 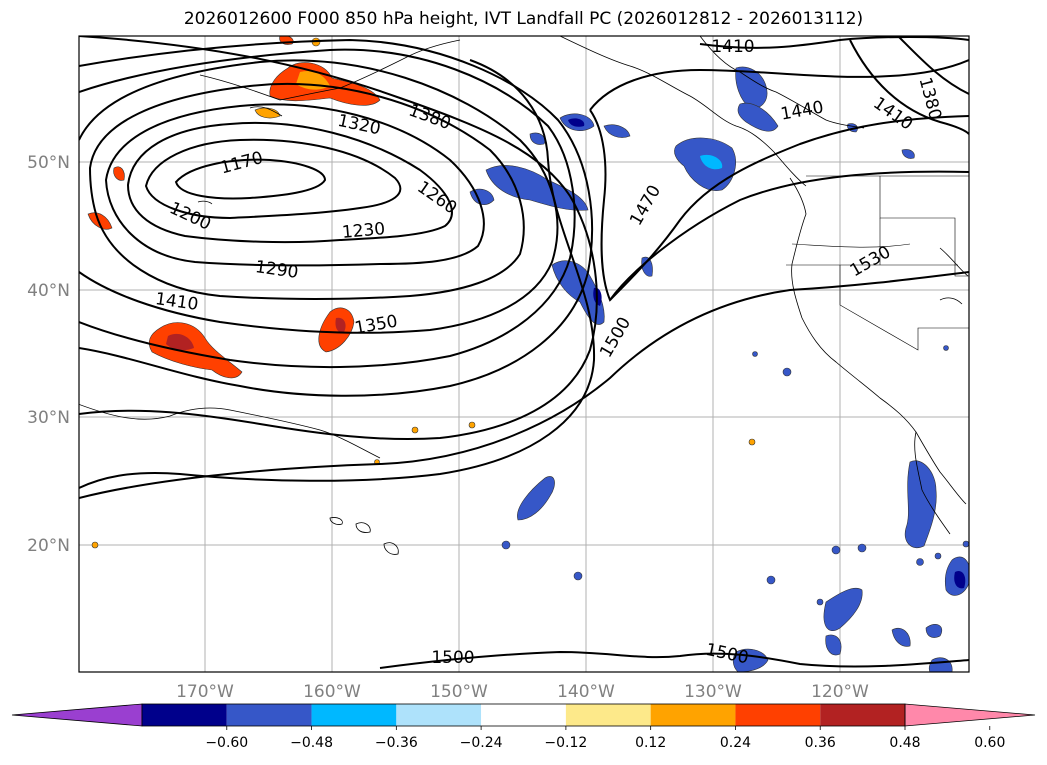 What do you see at coordinates (452, 658) in the screenshot?
I see `contour-label: 1500` at bounding box center [452, 658].